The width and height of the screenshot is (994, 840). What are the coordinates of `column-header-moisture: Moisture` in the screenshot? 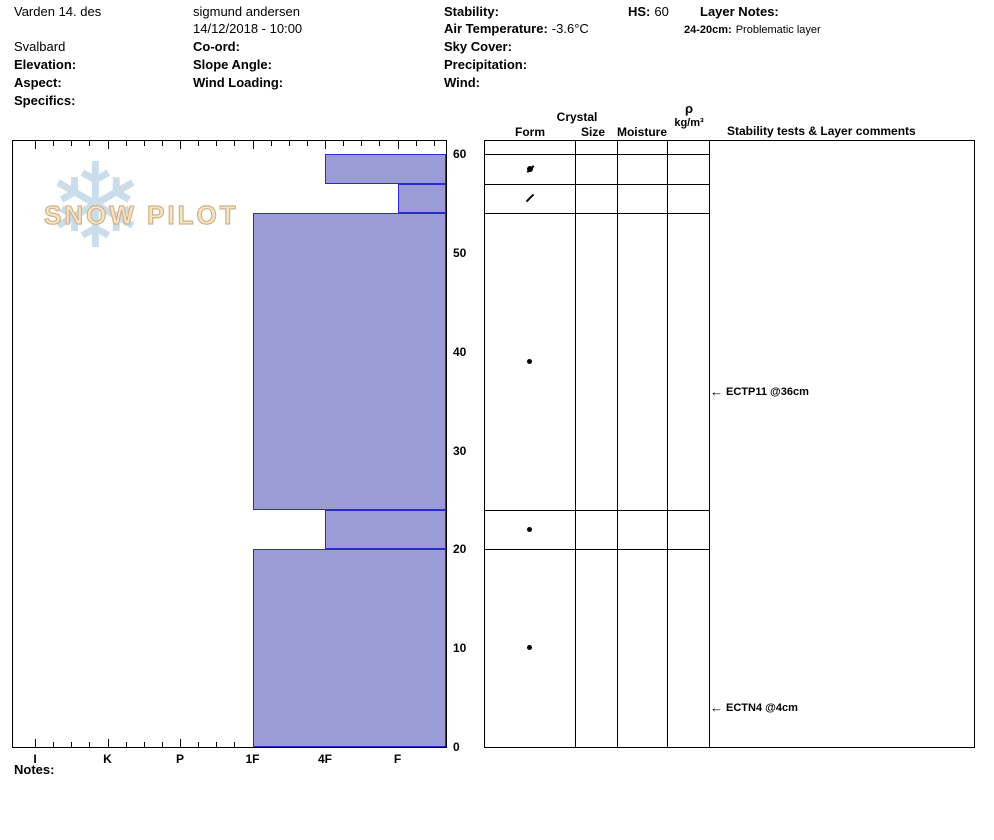 It's located at (641, 132).